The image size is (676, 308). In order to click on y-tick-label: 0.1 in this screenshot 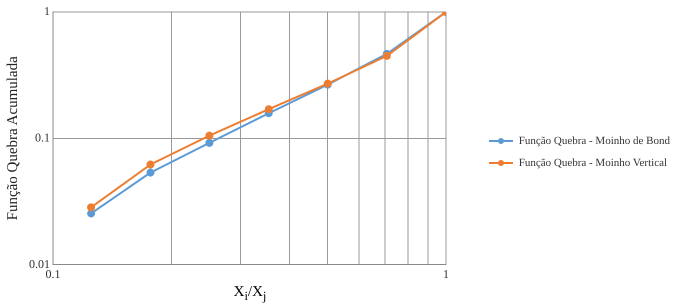, I will do `click(42, 137)`.